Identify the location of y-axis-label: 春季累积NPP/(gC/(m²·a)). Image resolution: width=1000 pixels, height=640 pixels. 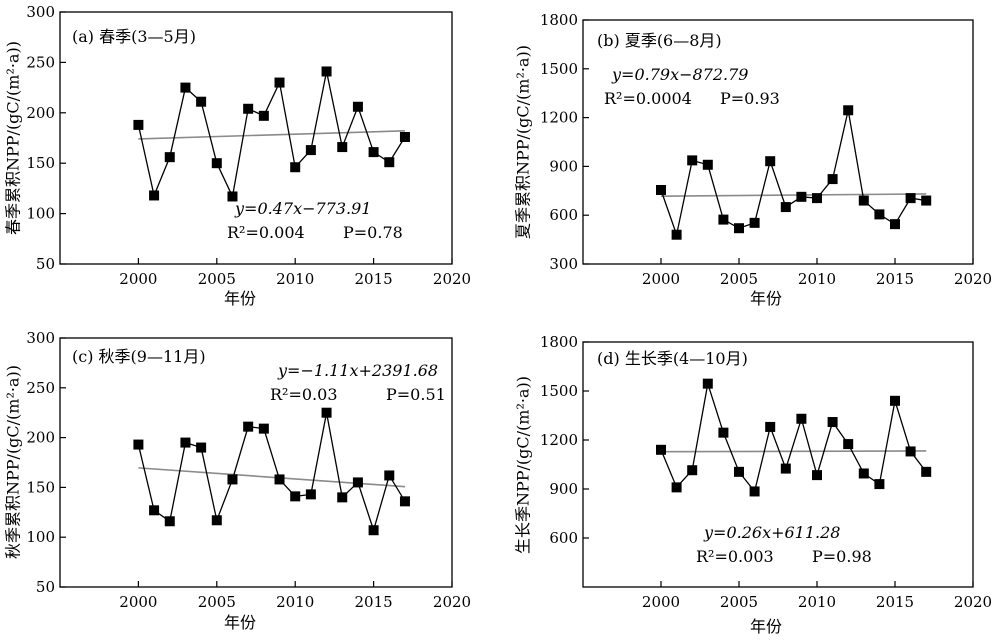
(13, 138).